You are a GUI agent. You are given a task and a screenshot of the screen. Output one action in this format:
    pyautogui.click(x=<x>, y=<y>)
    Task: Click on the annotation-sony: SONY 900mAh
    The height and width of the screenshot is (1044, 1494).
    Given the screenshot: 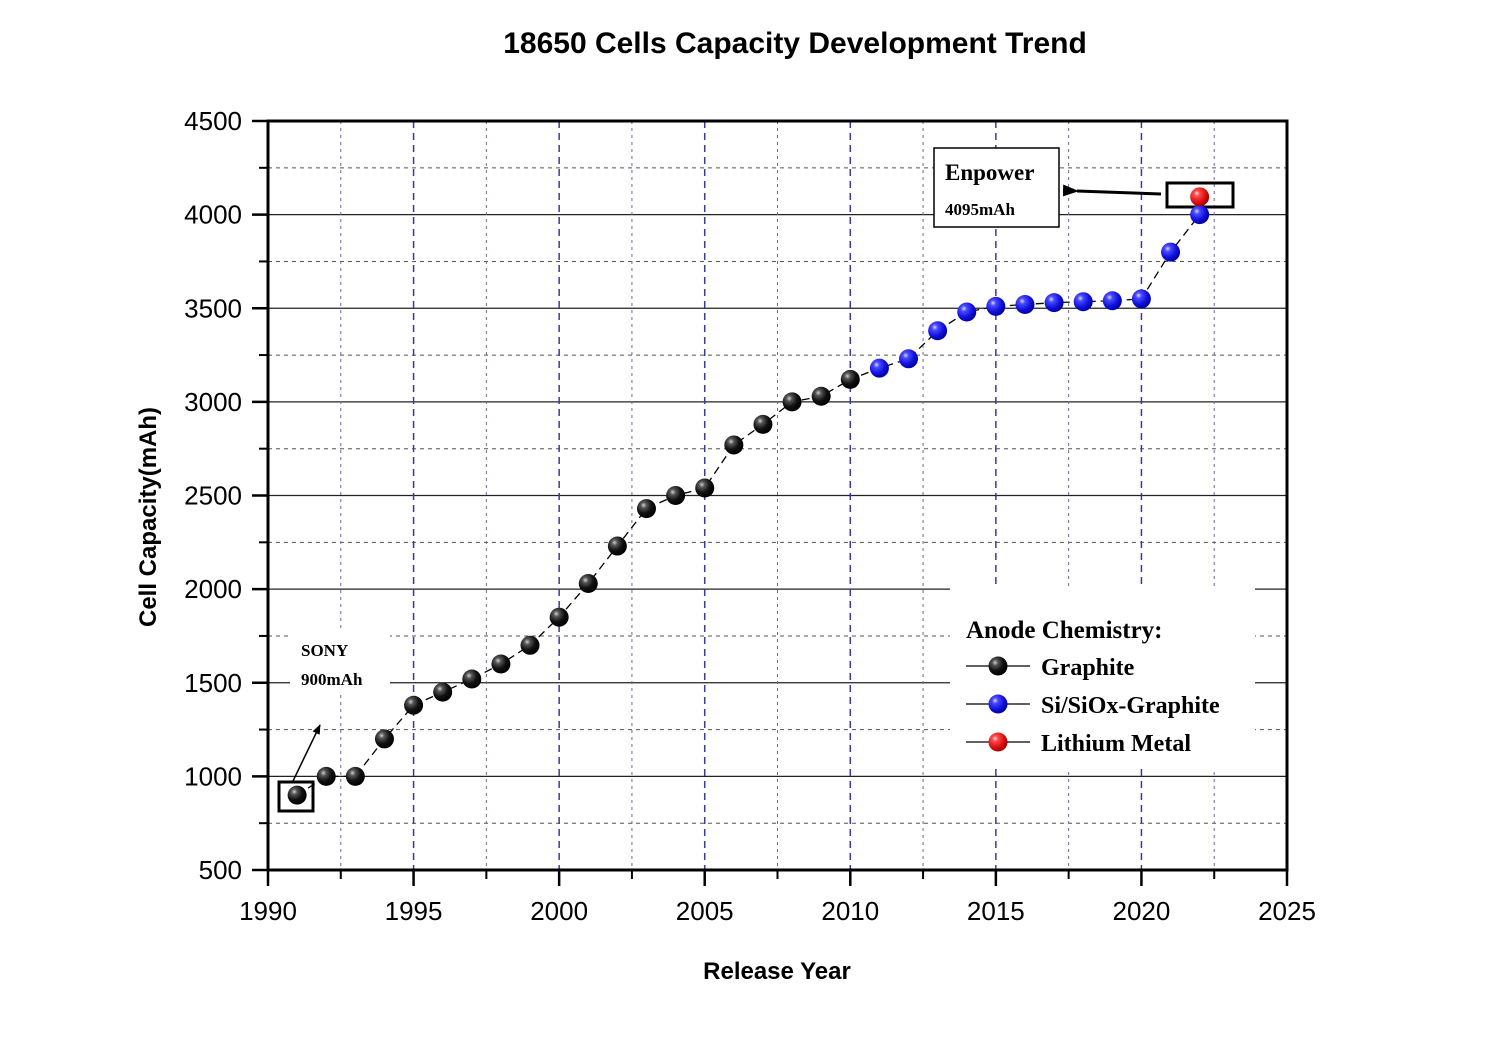 What is the action you would take?
    pyautogui.click(x=333, y=722)
    